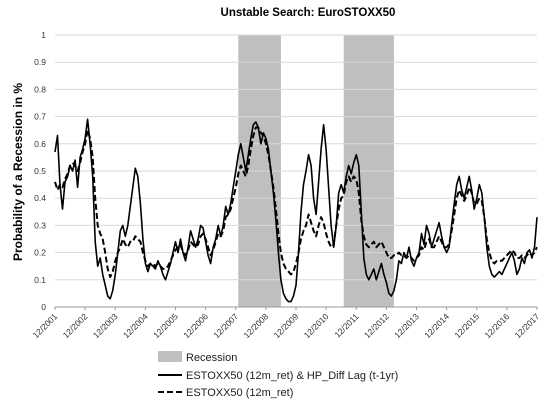  I want to click on x-tick-label: 12/2010, so click(316, 325).